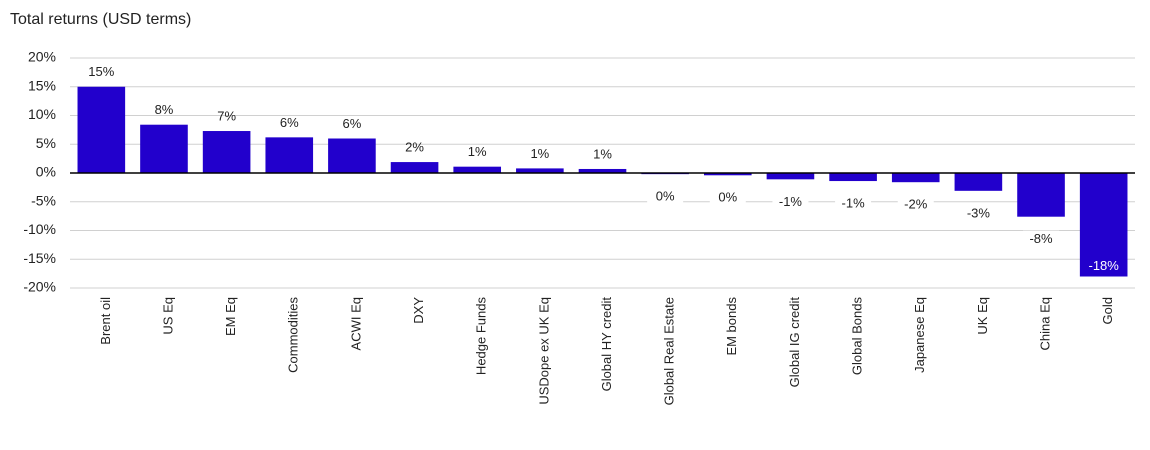 This screenshot has height=450, width=1150. What do you see at coordinates (230, 316) in the screenshot?
I see `x-tick-label: EM Eq` at bounding box center [230, 316].